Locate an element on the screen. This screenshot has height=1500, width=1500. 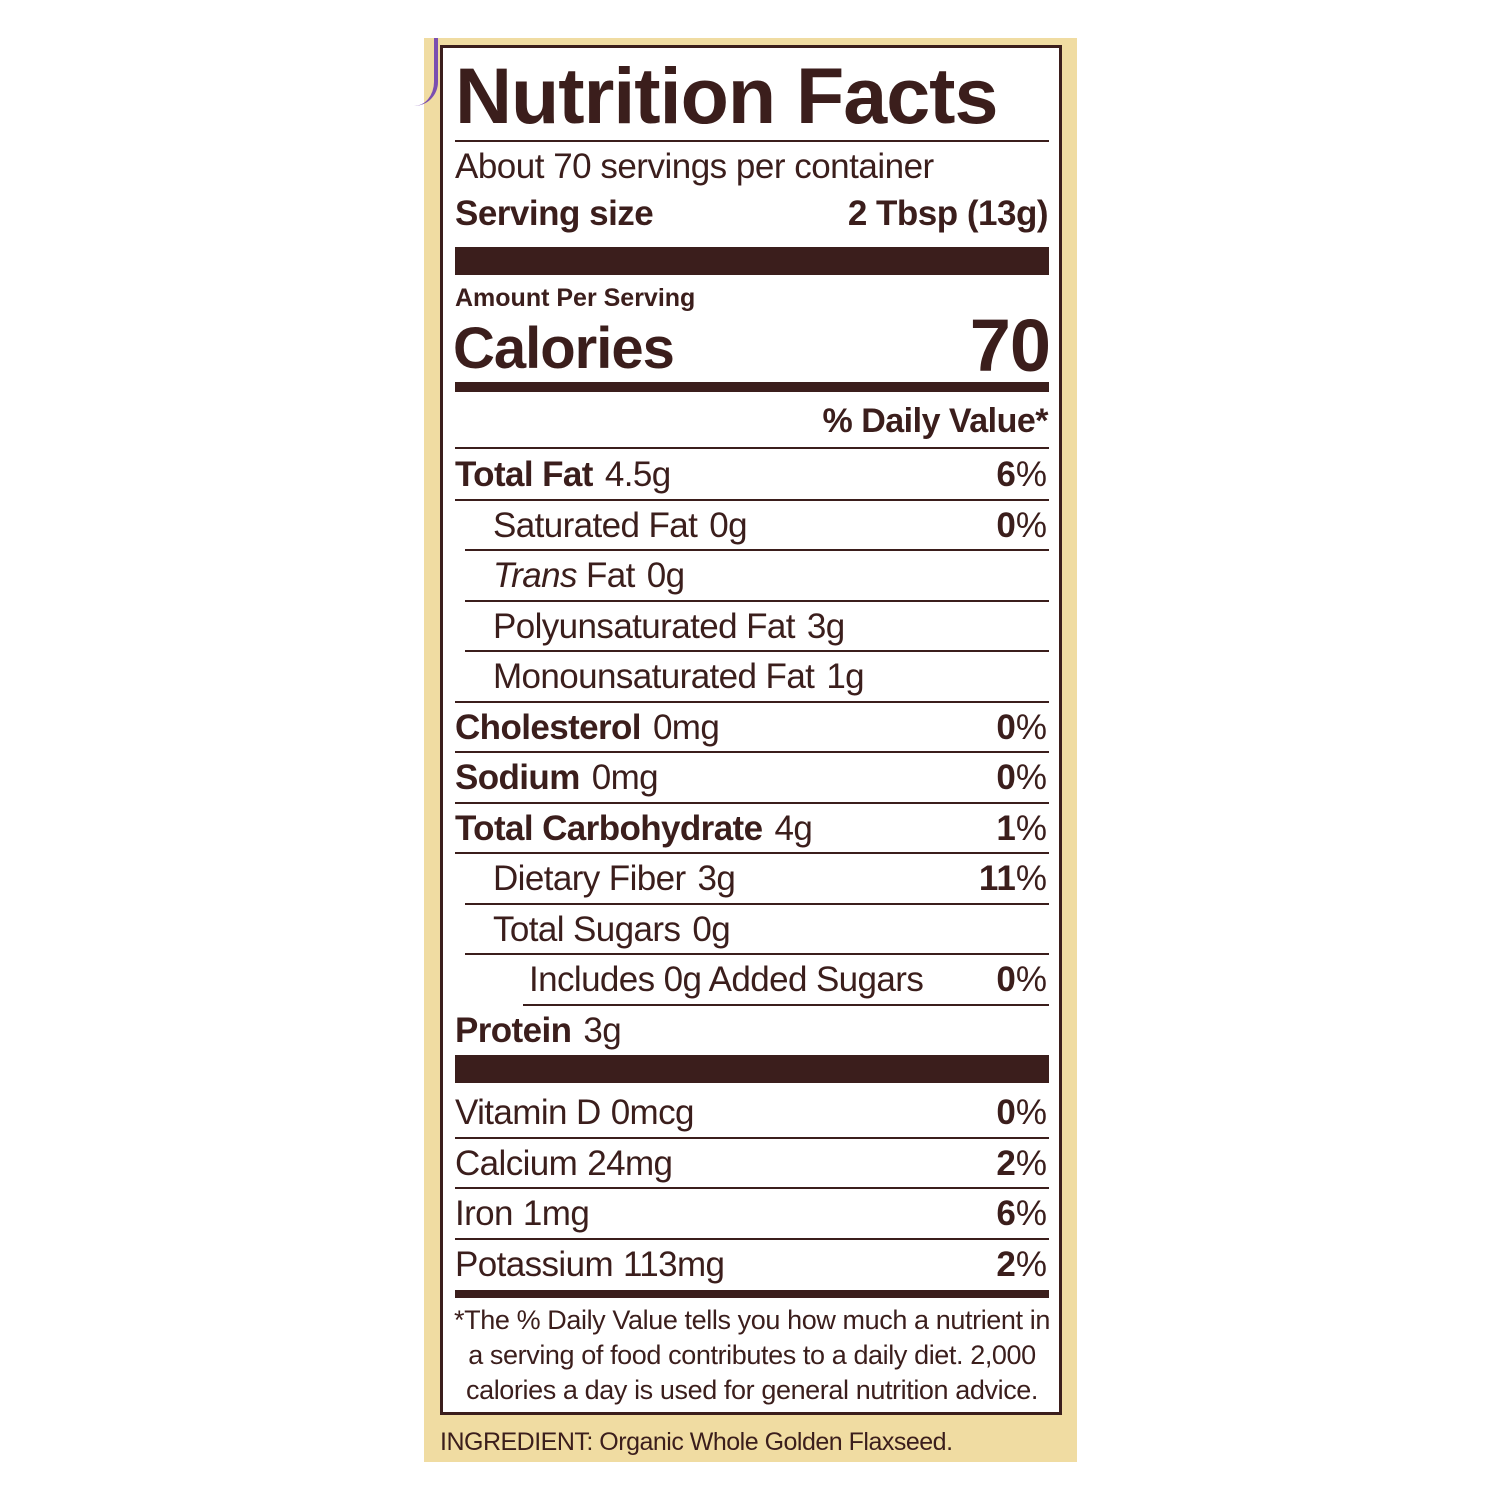
nutrient-row: Cholesterol 0mg 0% is located at coordinates (752, 727).